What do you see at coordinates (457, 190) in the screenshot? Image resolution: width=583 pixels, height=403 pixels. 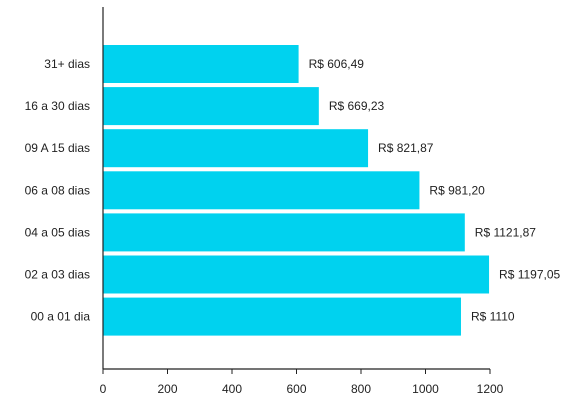 I see `value-label-3: R$ 981,20` at bounding box center [457, 190].